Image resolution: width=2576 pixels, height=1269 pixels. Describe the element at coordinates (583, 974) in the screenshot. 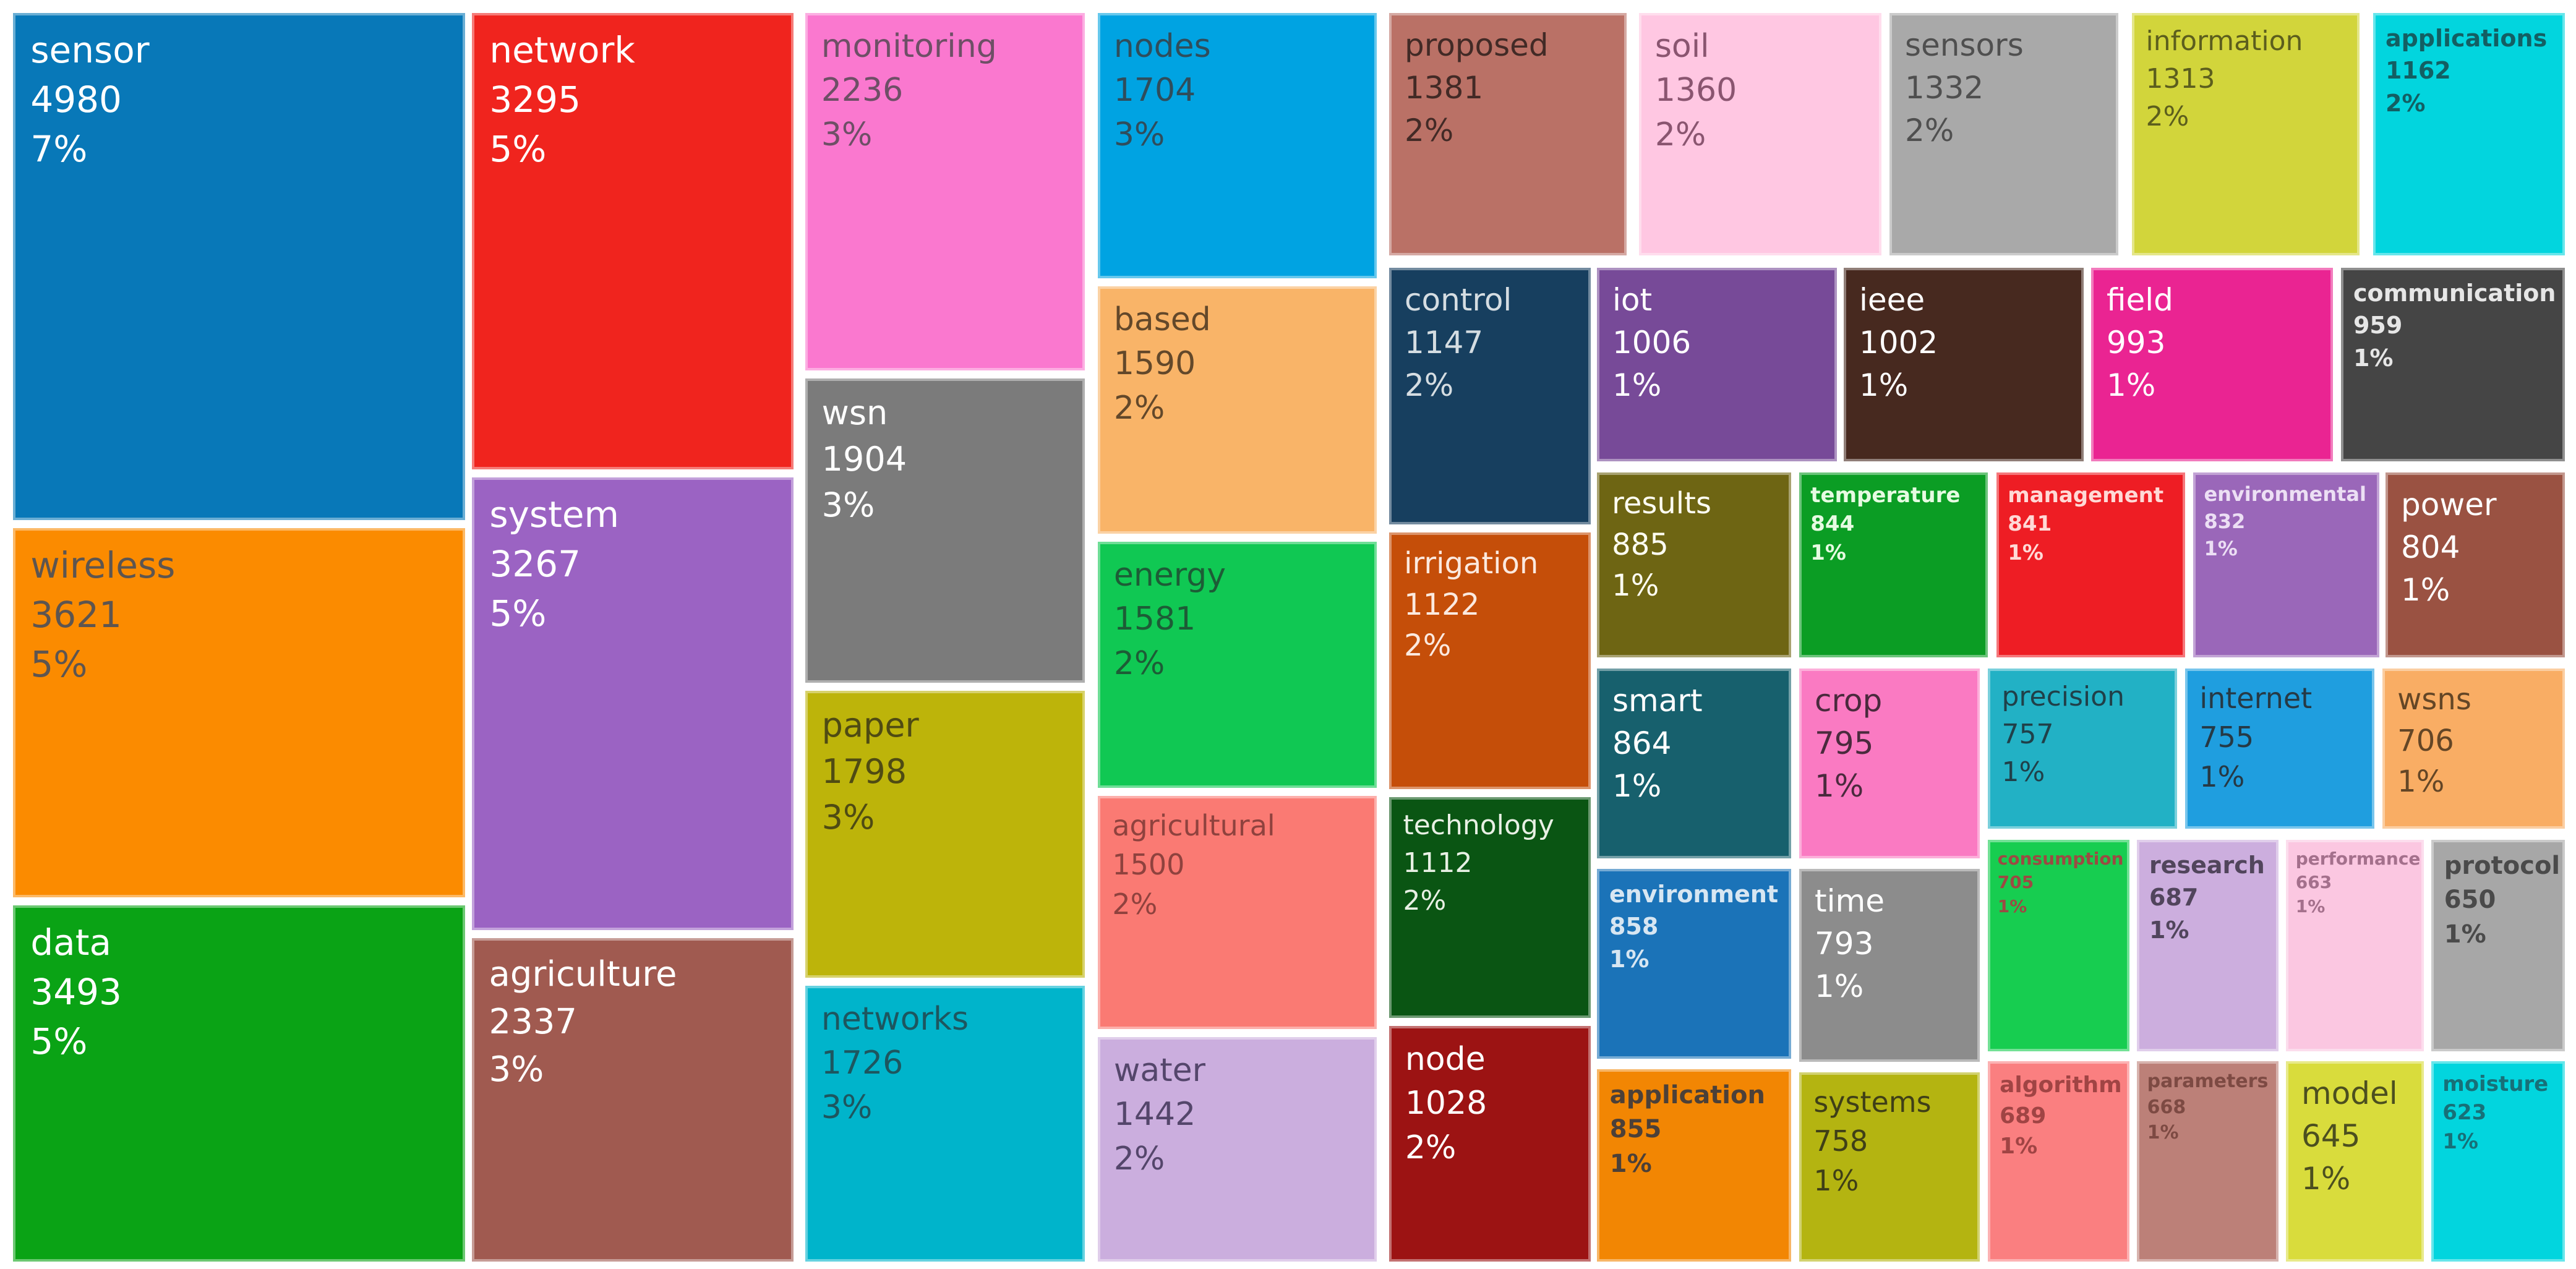

I see `cell-word-label: agriculture` at that location.